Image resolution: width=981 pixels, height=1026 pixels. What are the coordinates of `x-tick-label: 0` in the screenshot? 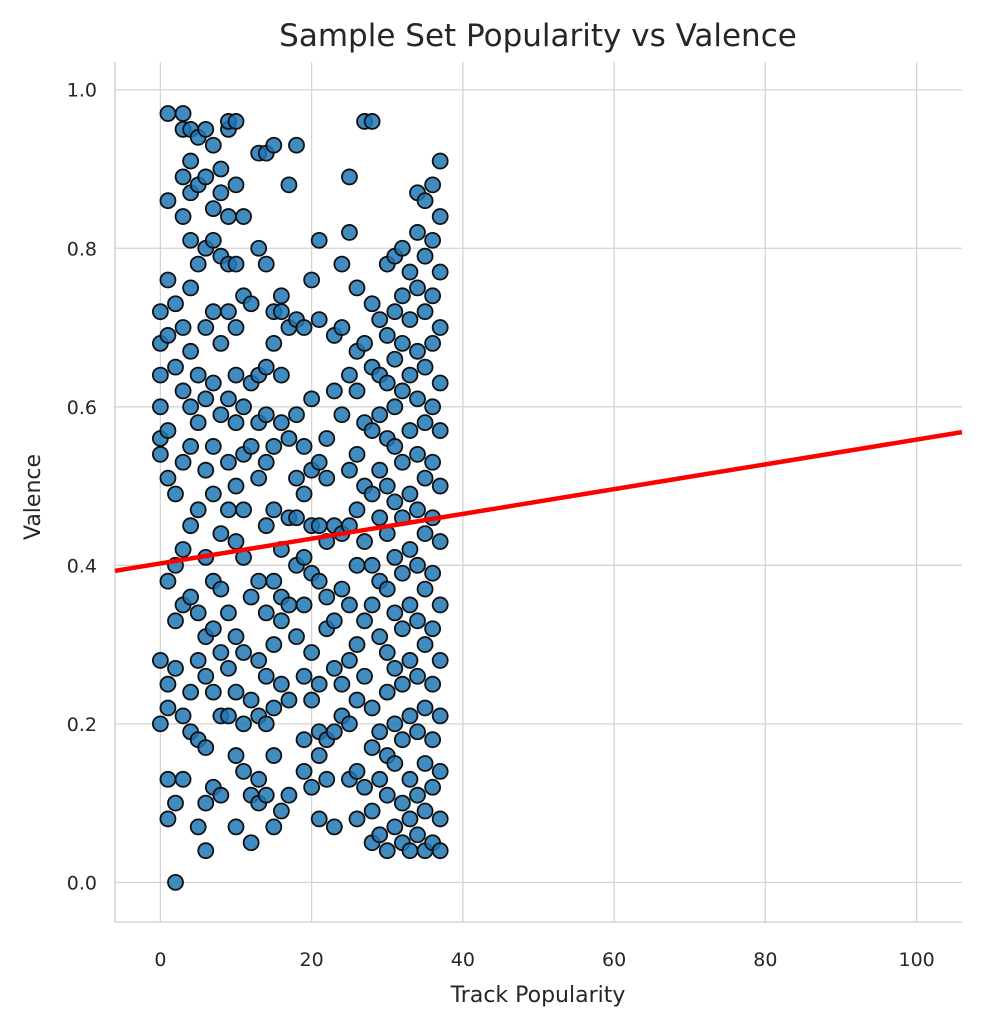 It's located at (160, 960).